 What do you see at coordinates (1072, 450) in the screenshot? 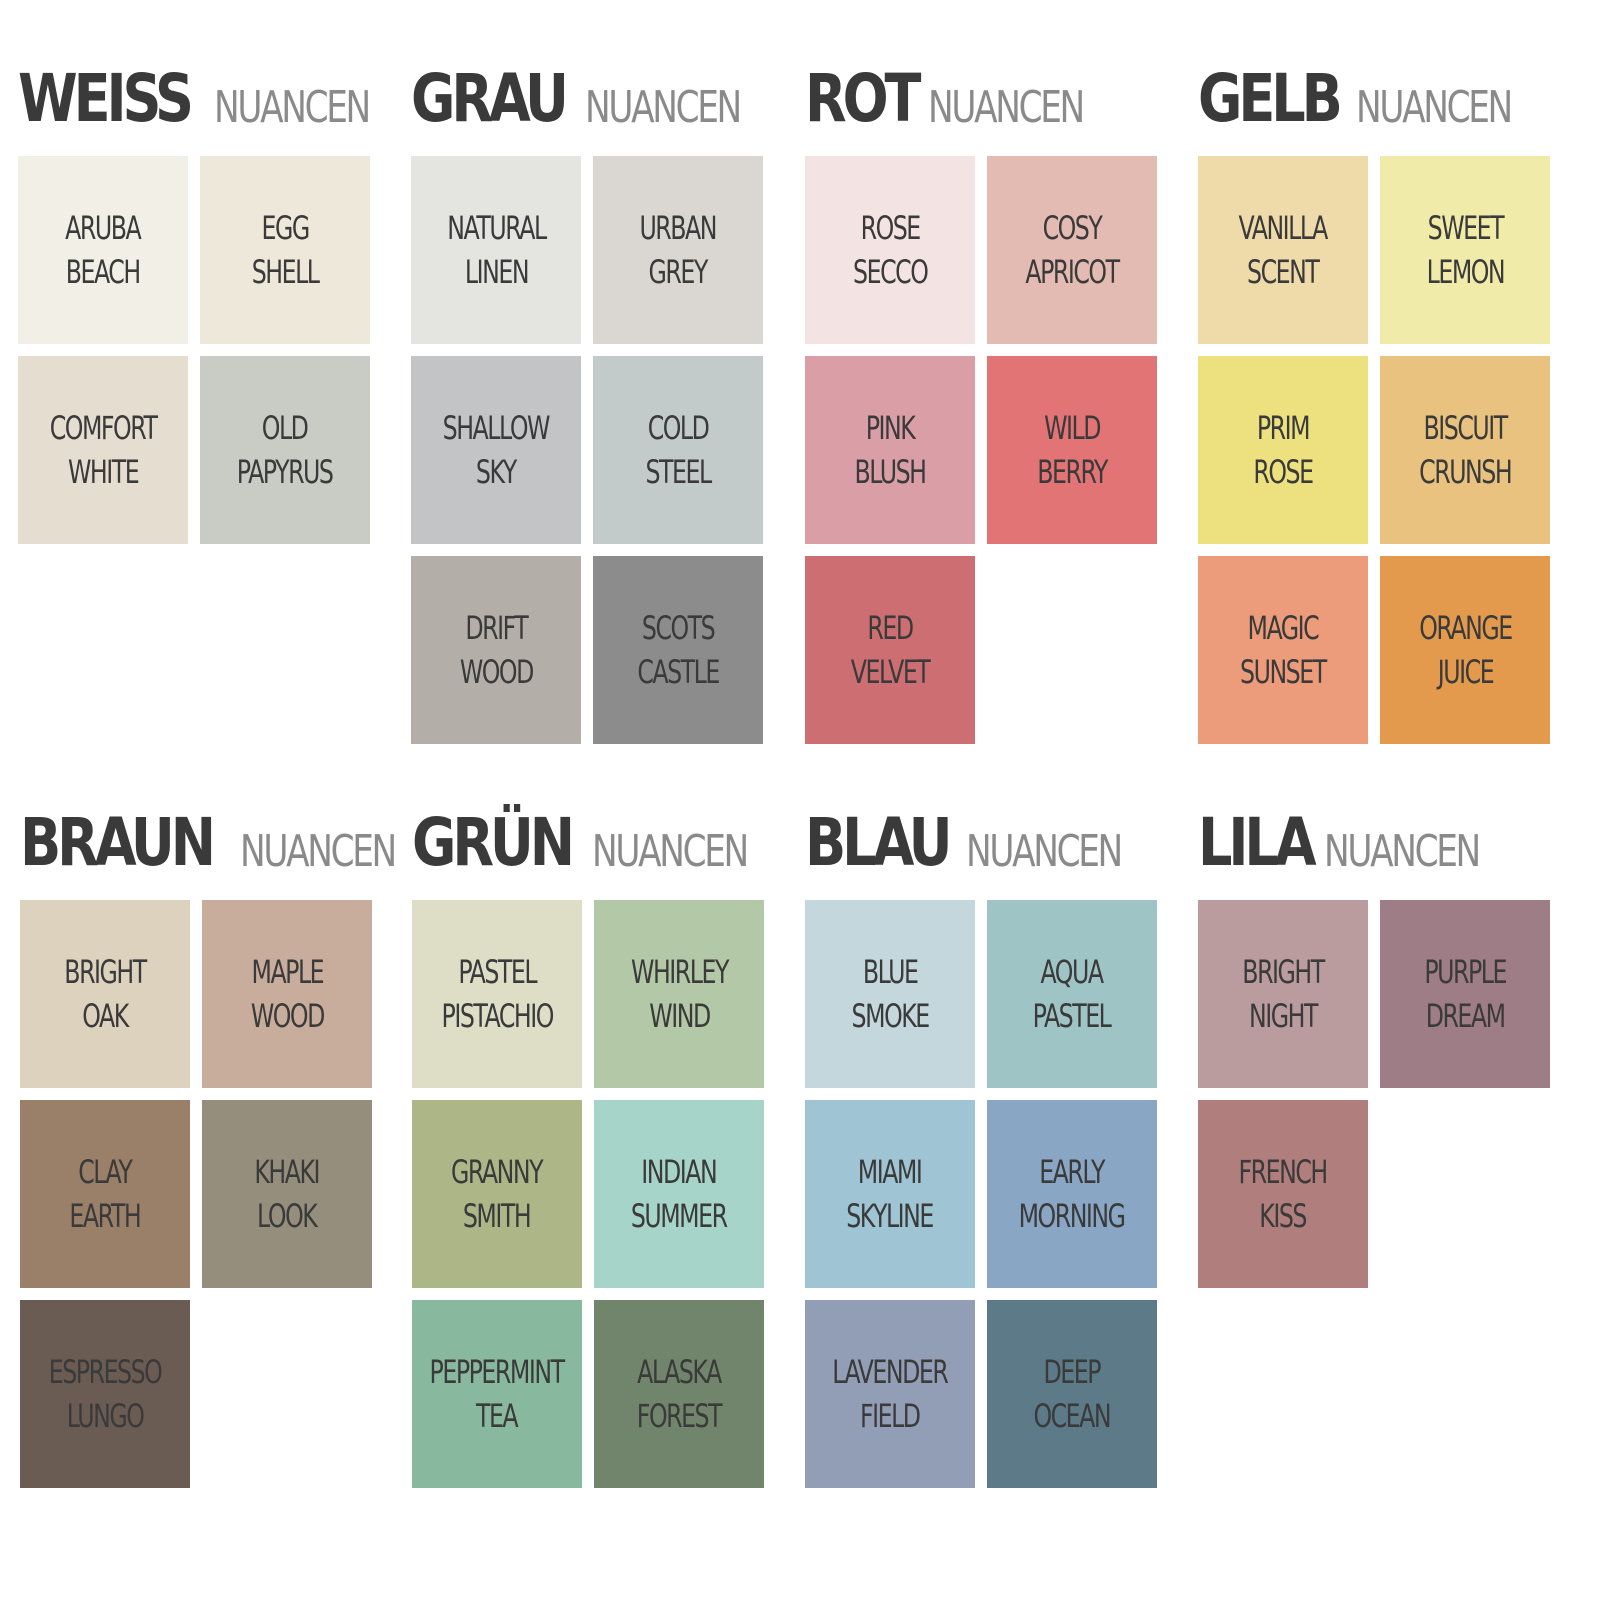
I see `swatch-label: WILD BERRY` at bounding box center [1072, 450].